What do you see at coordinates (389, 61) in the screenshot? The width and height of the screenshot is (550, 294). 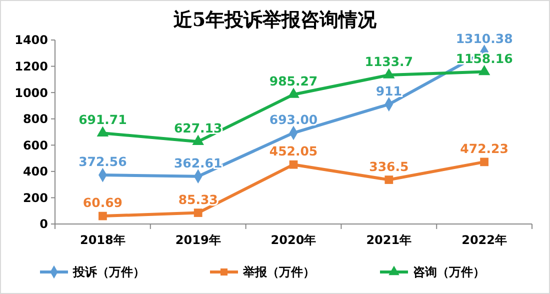 I see `data-label: 1133.7` at bounding box center [389, 61].